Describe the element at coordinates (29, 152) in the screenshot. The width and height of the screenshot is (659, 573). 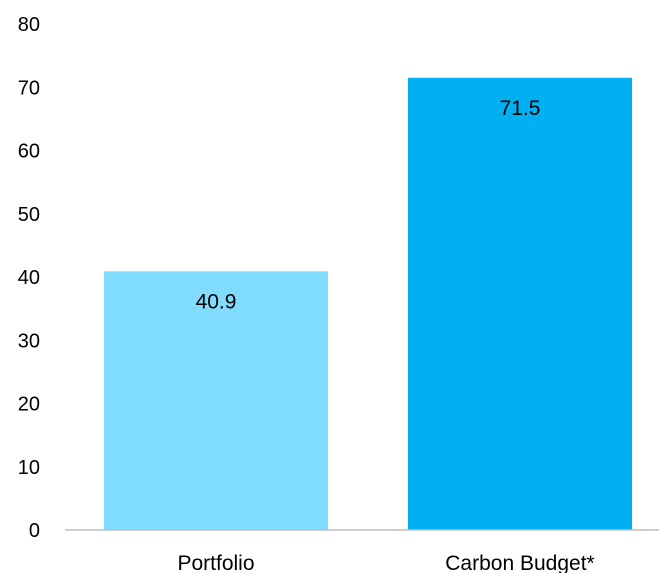
I see `y-tick-label: 60` at that location.